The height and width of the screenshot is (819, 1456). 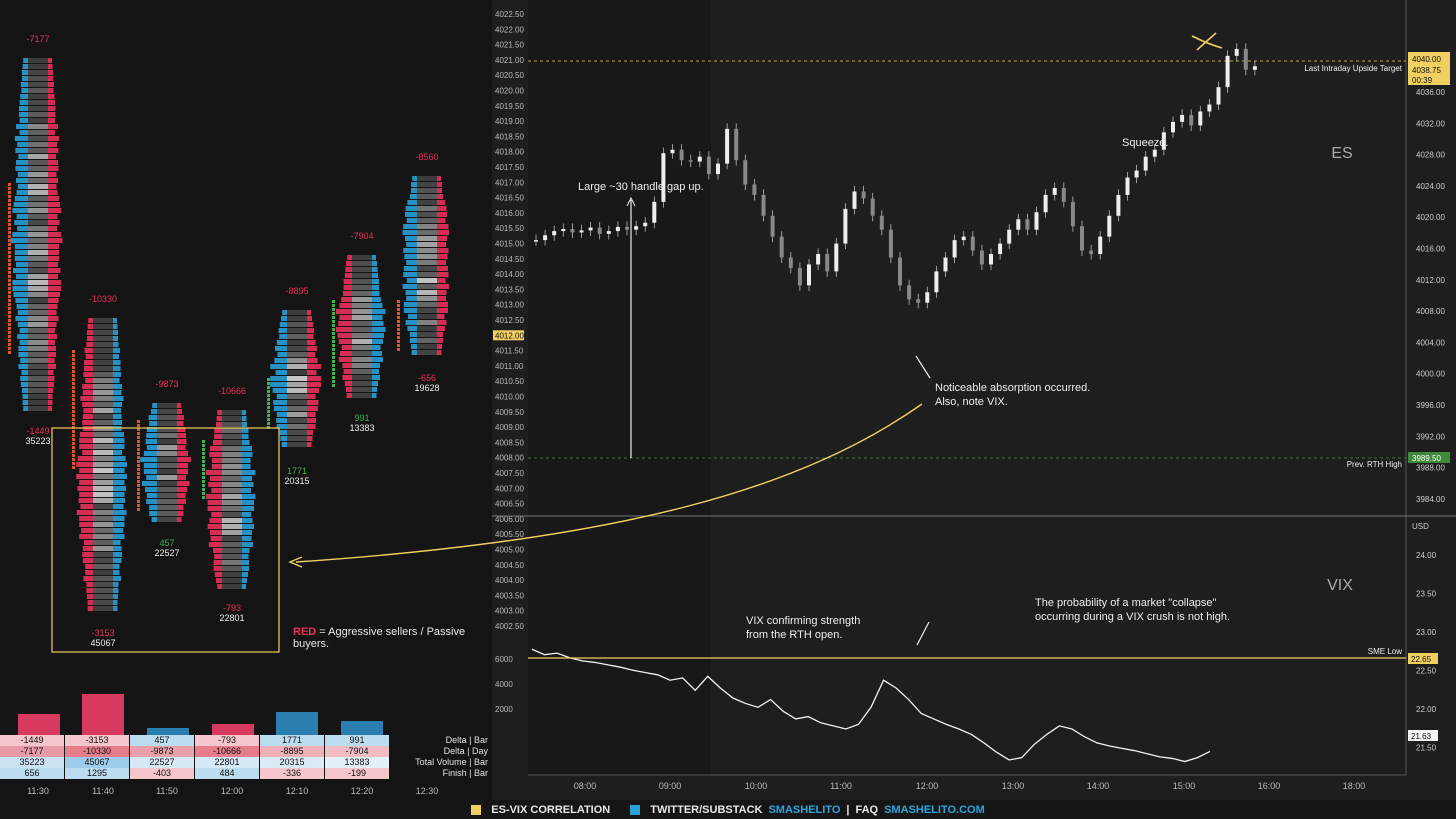 What do you see at coordinates (168, 731) in the screenshot?
I see `volume-bar` at bounding box center [168, 731].